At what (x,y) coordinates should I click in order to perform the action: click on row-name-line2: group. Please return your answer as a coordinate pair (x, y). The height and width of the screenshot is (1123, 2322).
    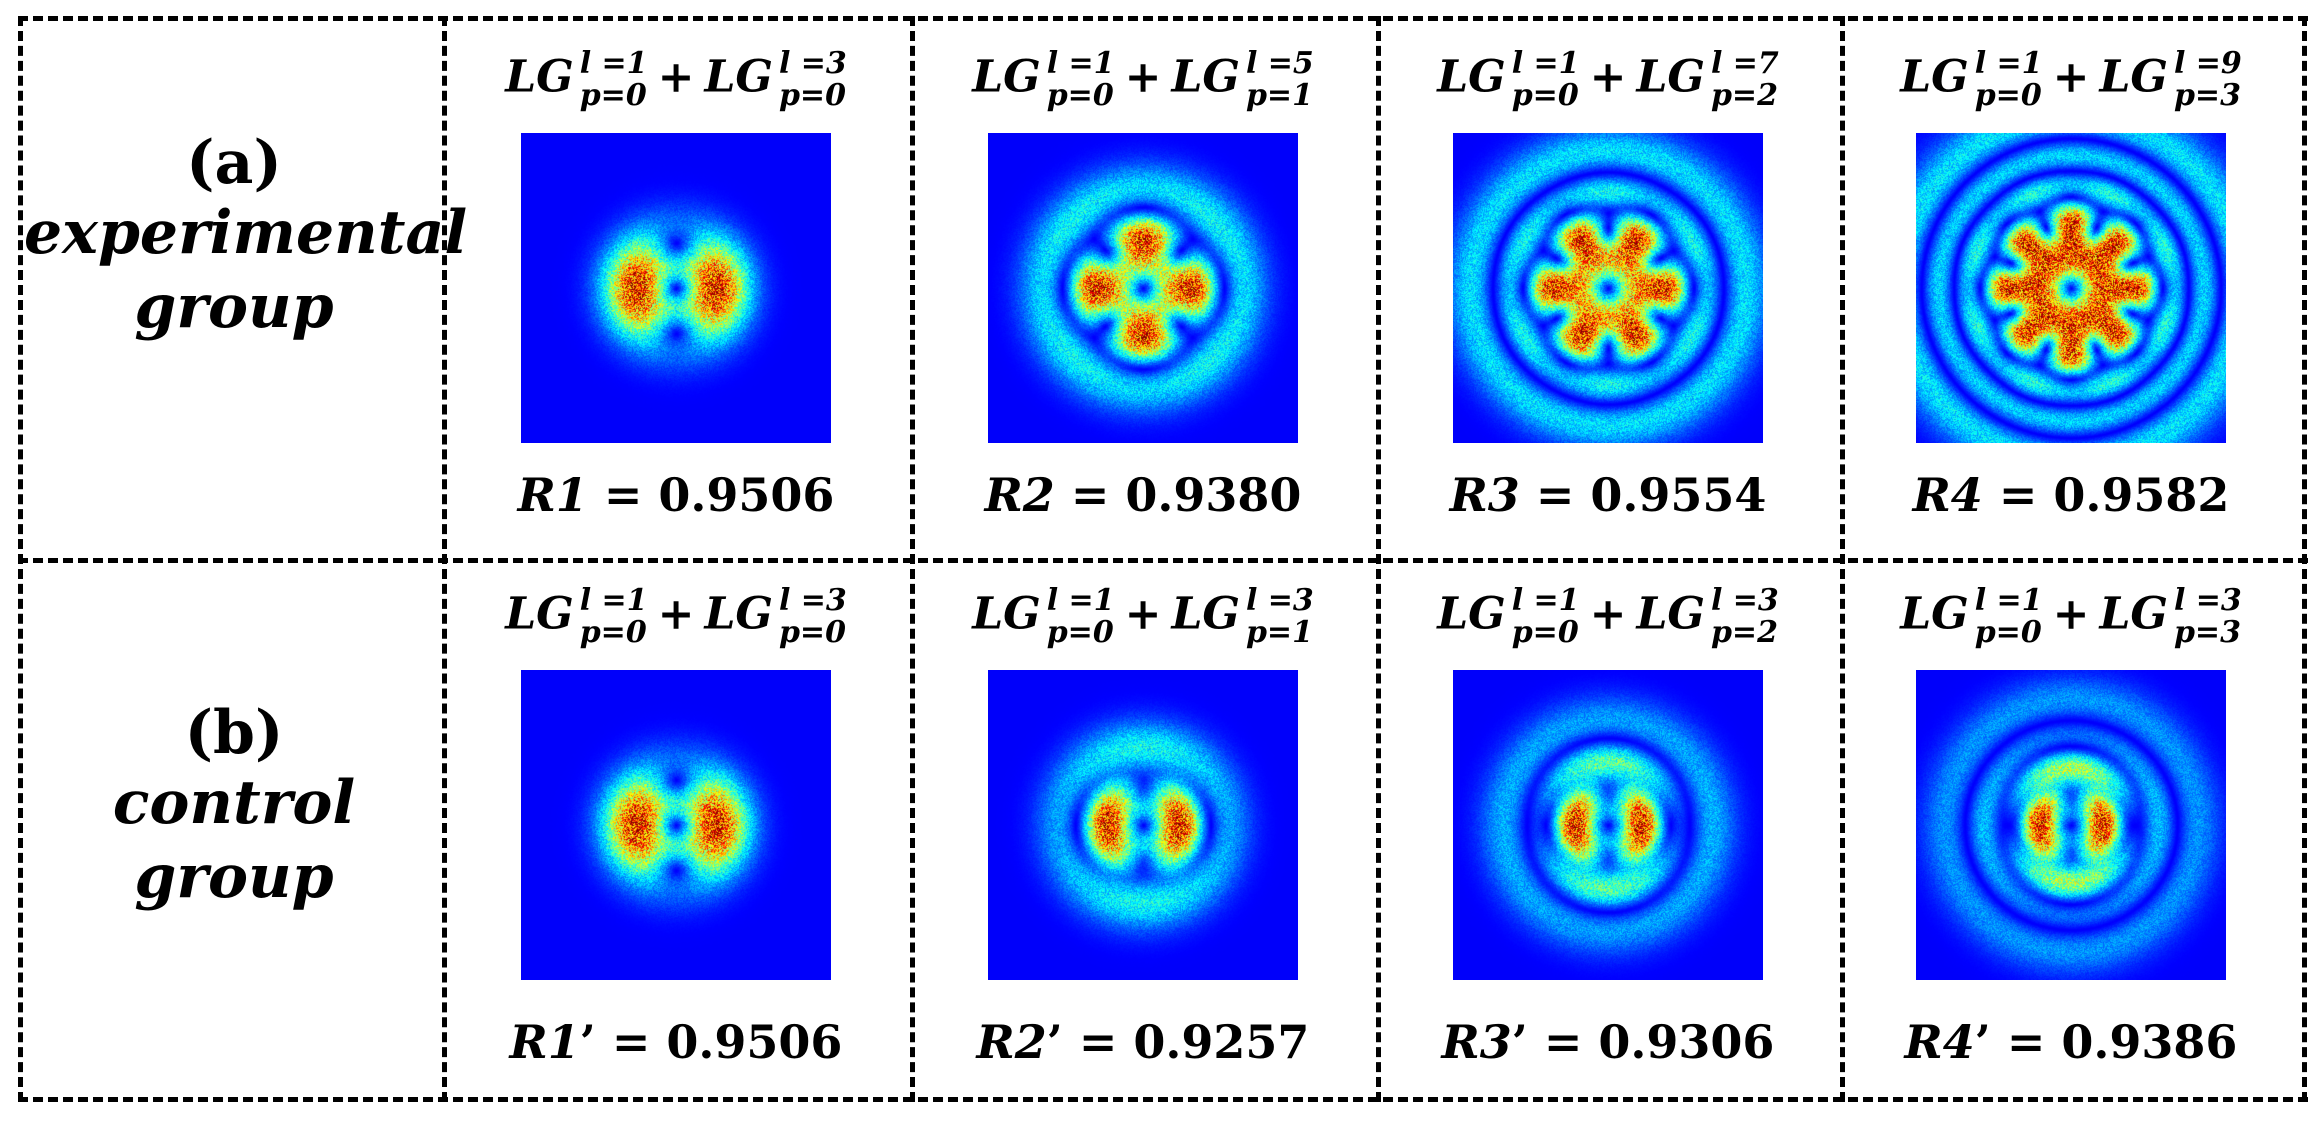
    Looking at the image, I should click on (234, 307).